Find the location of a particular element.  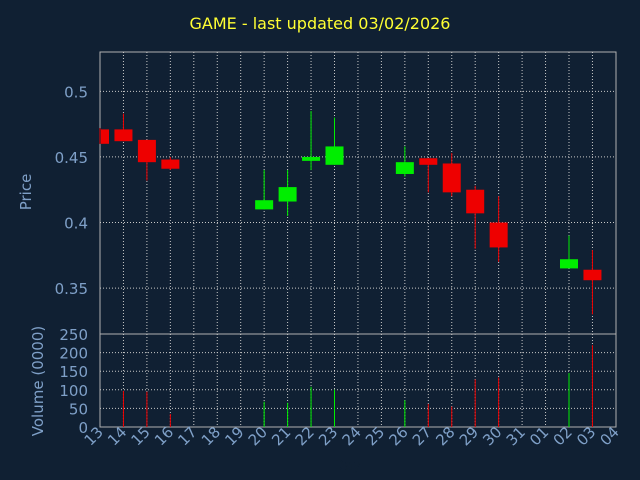

volume-tick-label: 250 is located at coordinates (73, 335).